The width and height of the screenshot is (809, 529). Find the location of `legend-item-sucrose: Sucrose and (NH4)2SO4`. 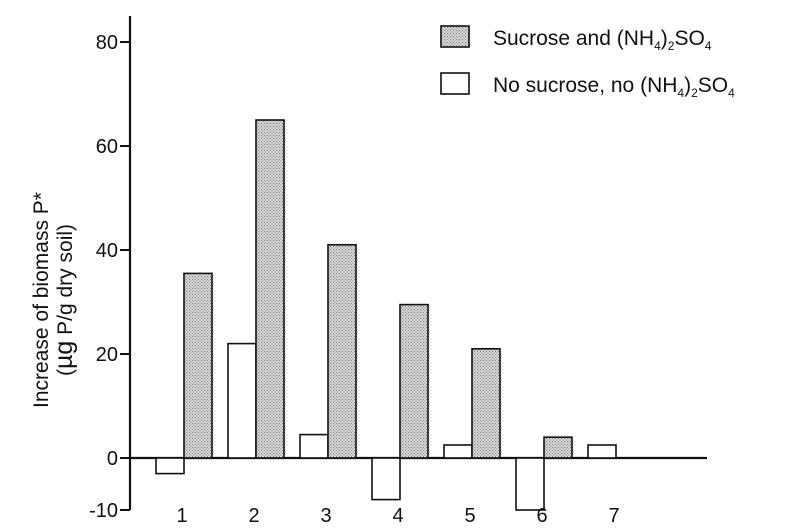

legend-item-sucrose: Sucrose and (NH4)2SO4 is located at coordinates (576, 39).